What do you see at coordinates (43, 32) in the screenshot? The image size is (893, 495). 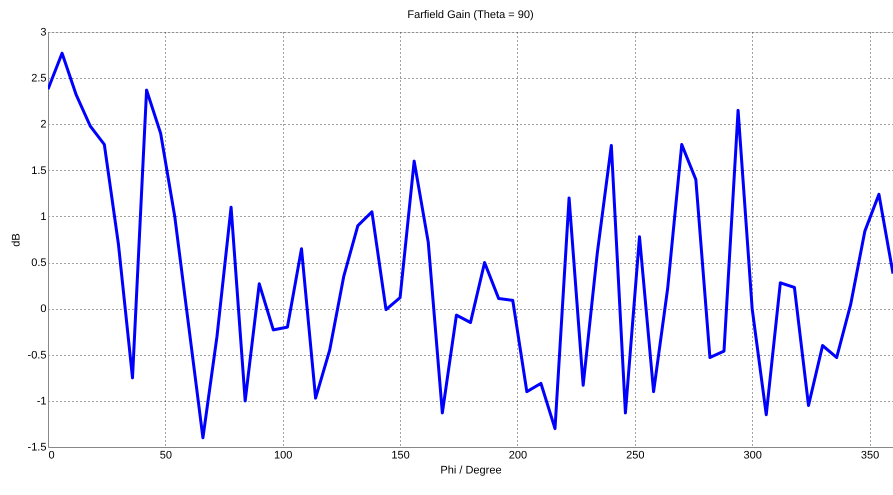 I see `y-tick-label: 3` at bounding box center [43, 32].